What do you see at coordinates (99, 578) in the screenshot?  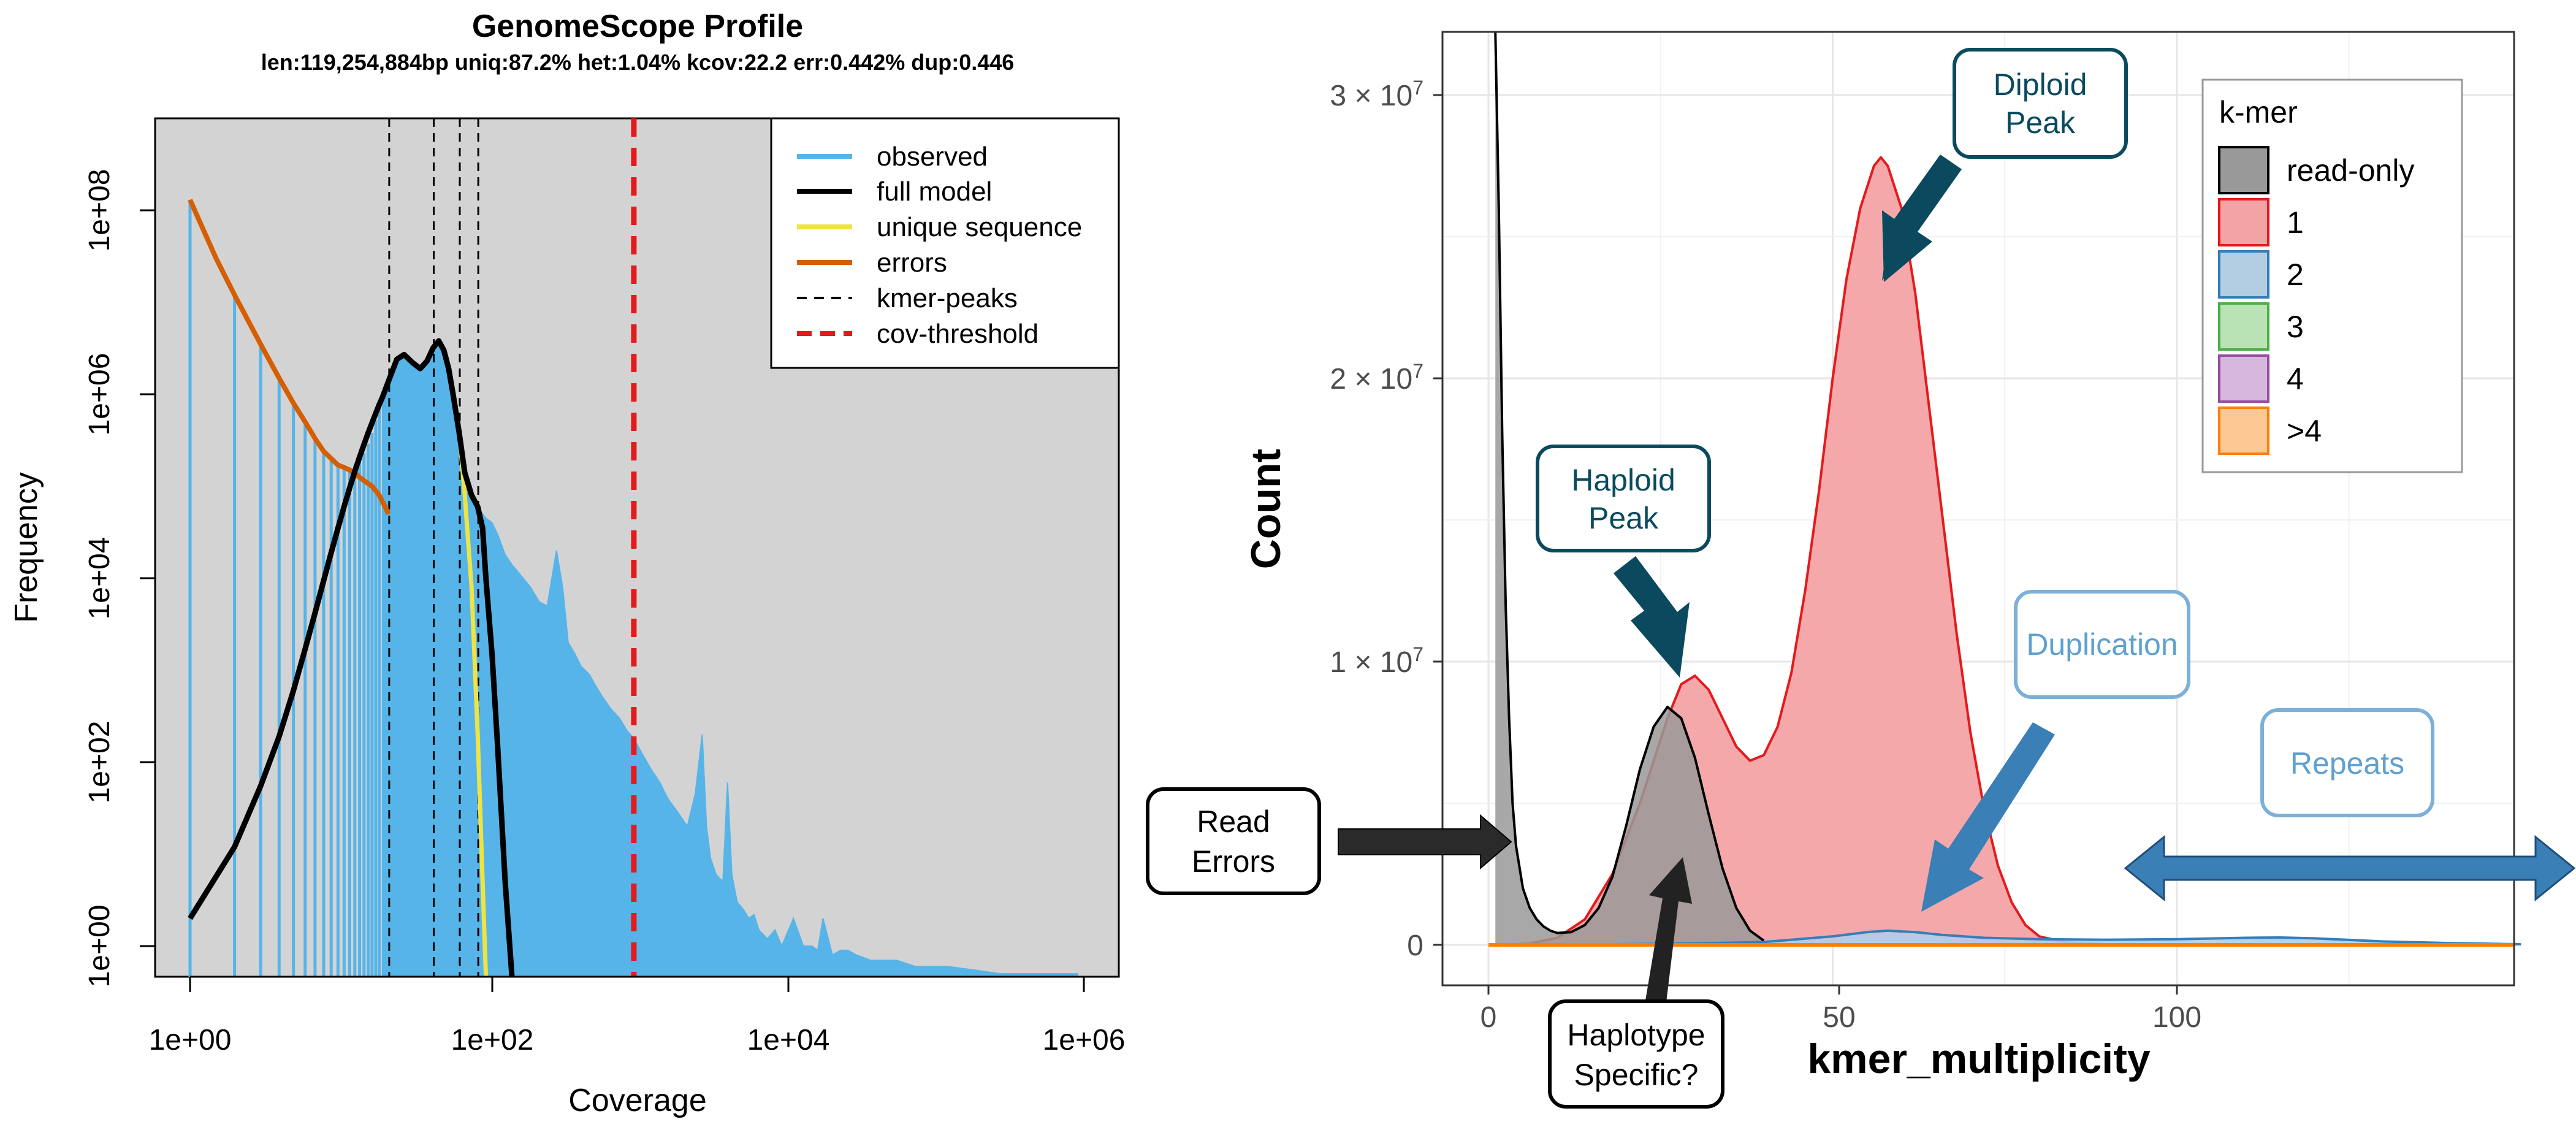 I see `y-tick-label: 1e+04` at bounding box center [99, 578].